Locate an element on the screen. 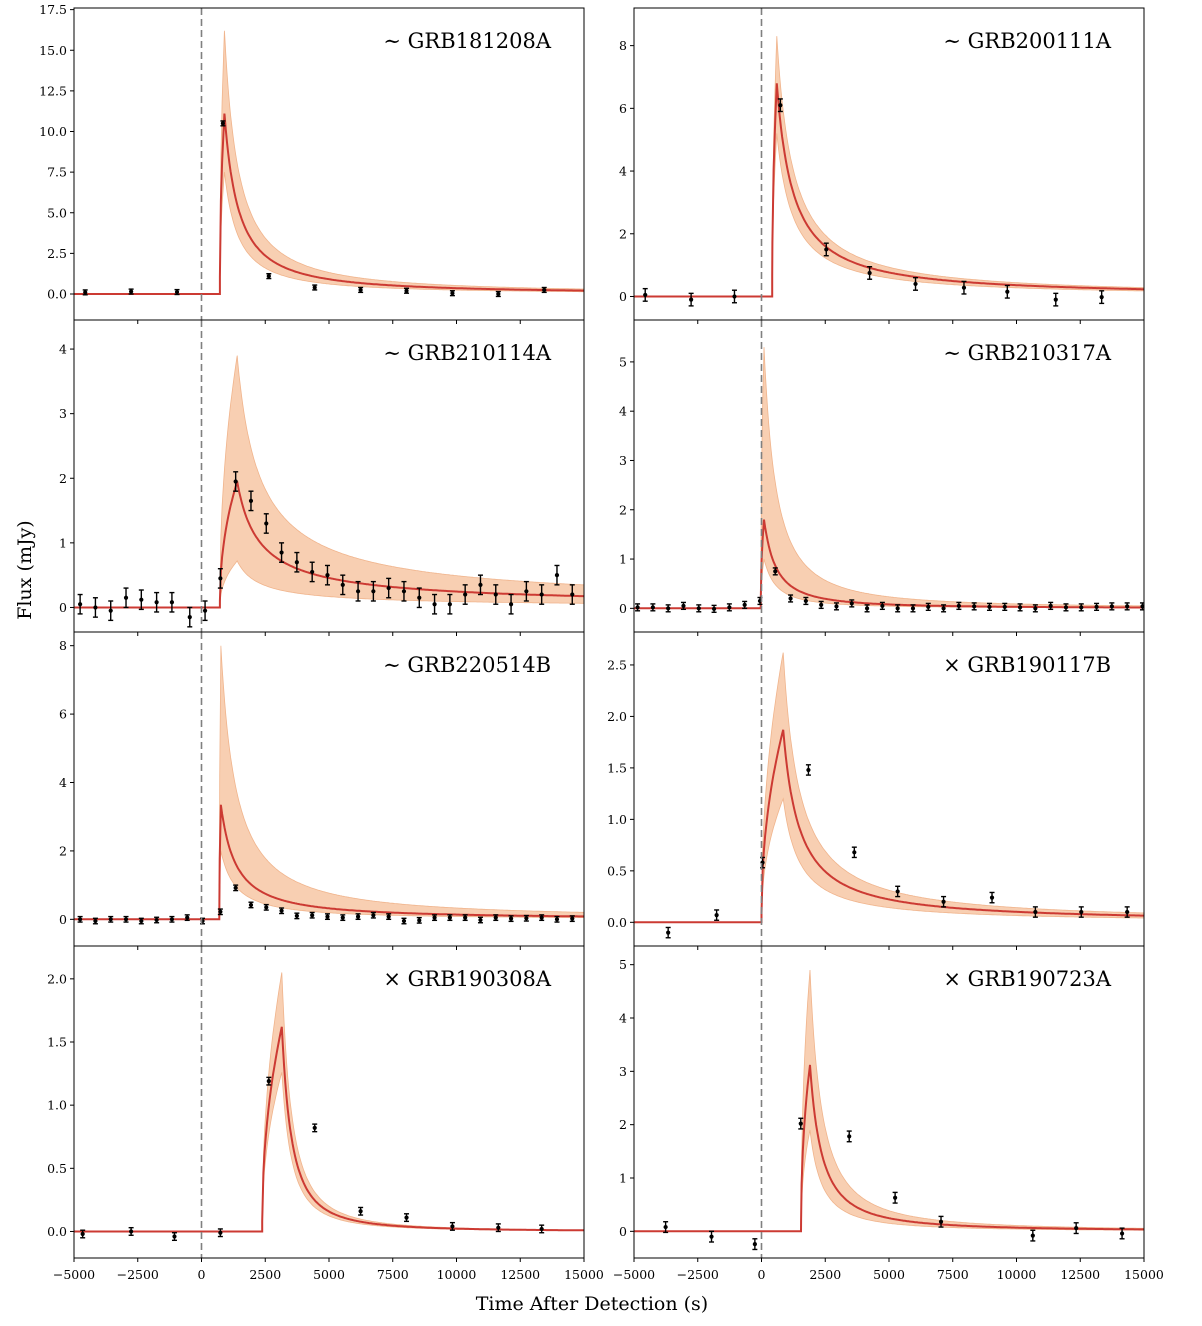  panel-grb210114a-ytick-label-1: 1 is located at coordinates (63, 542).